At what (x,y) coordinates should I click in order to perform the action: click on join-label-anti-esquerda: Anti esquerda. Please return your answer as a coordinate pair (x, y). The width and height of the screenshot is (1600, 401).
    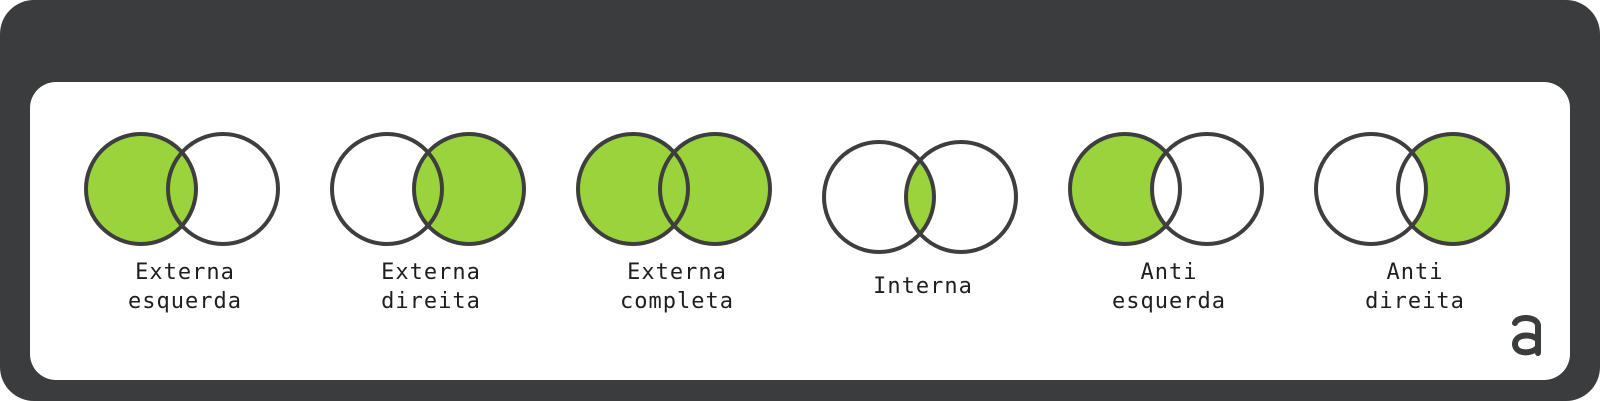
    Looking at the image, I should click on (1169, 287).